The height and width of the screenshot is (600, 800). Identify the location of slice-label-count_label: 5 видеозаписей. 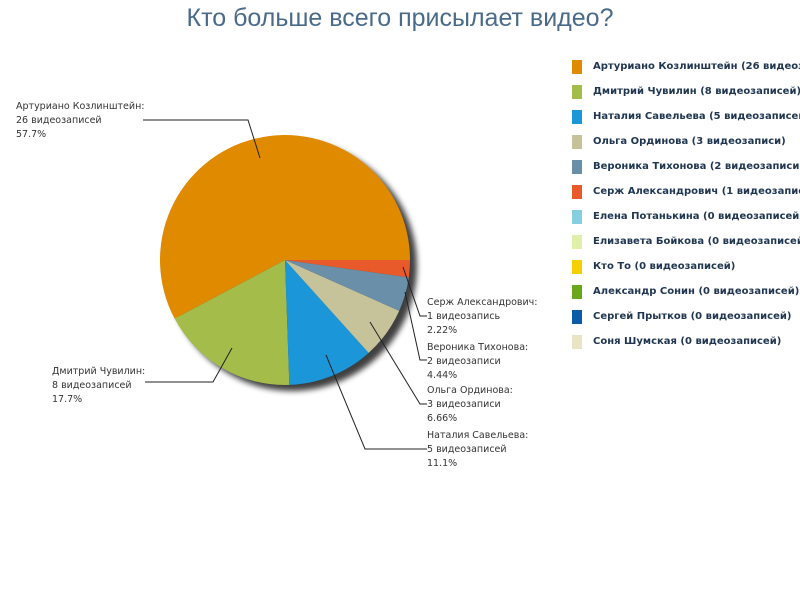
(467, 449).